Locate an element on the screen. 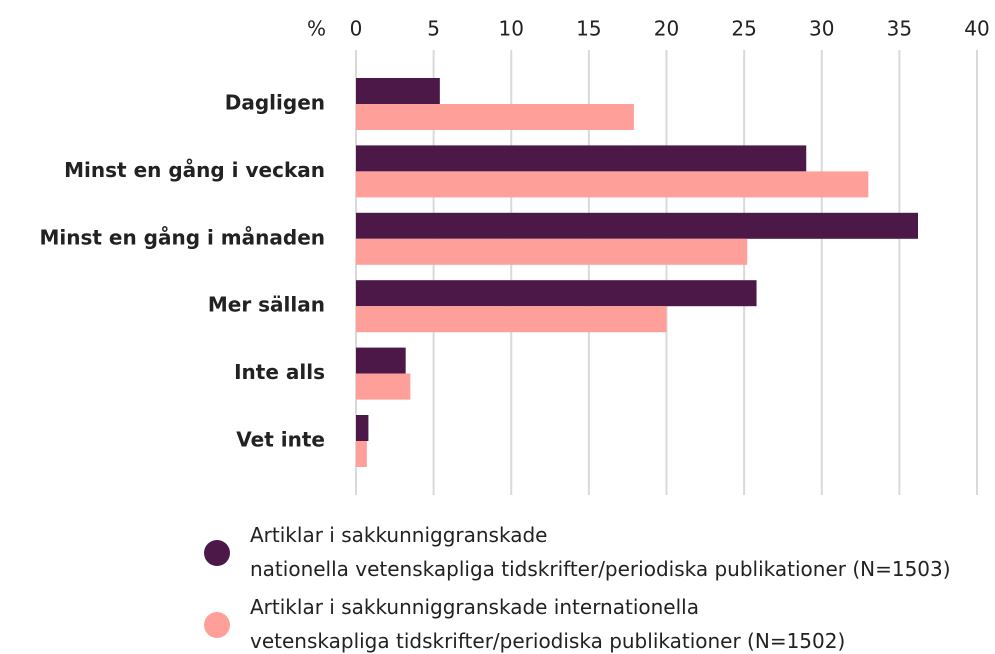 This screenshot has width=995, height=654. x-tick-label: 25 is located at coordinates (743, 29).